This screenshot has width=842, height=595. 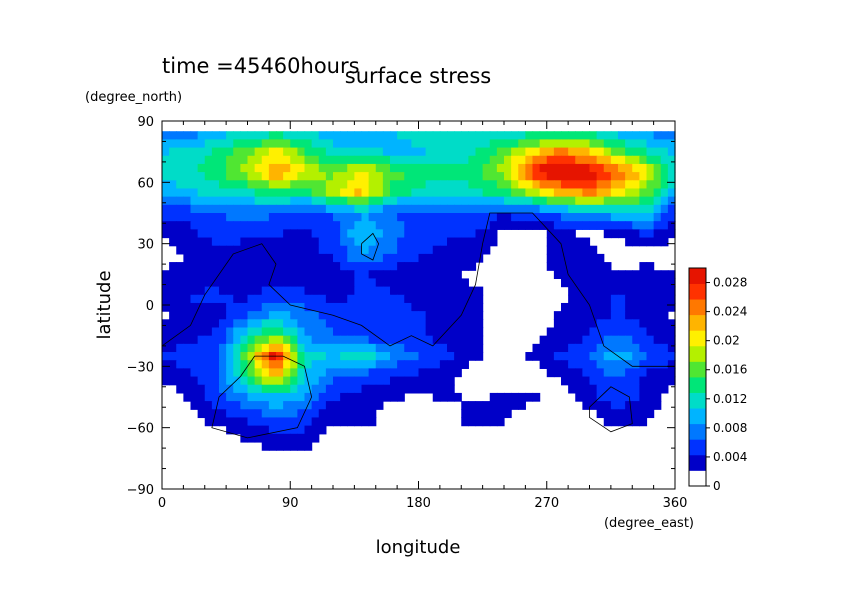 What do you see at coordinates (697, 431) in the screenshot?
I see `colorbar-swatch` at bounding box center [697, 431].